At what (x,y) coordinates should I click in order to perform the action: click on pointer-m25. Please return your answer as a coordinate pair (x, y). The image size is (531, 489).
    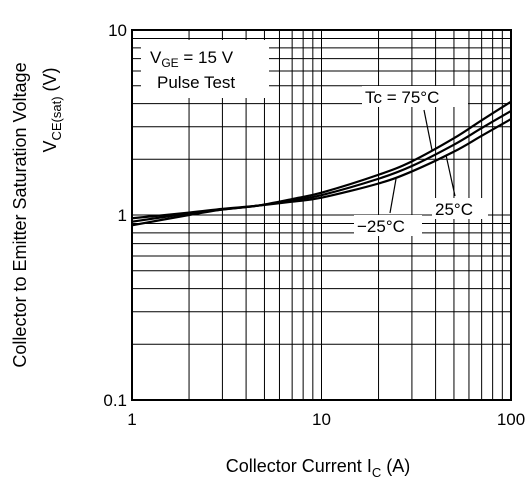
    Looking at the image, I should click on (393, 196).